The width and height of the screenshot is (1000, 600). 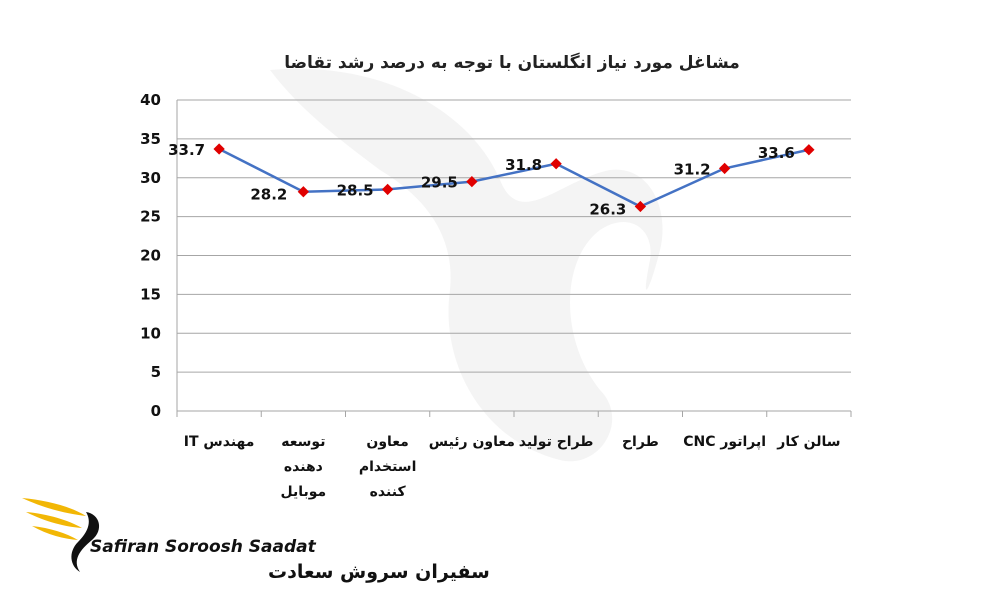 What do you see at coordinates (150, 294) in the screenshot?
I see `y-tick-label: 15` at bounding box center [150, 294].